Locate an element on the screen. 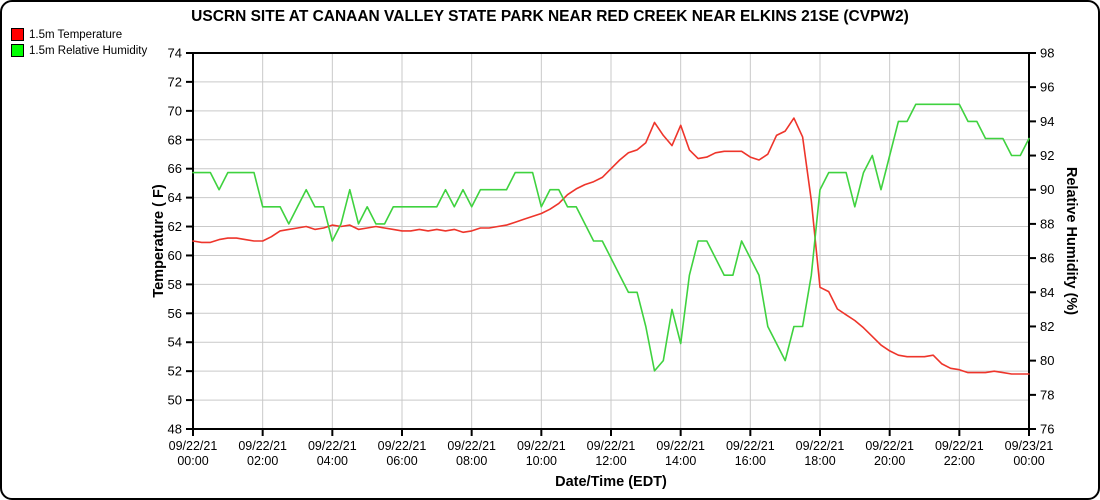 Image resolution: width=1100 pixels, height=500 pixels. legend: 1.5m Temperature 1.5m Relative Humidity is located at coordinates (79, 44).